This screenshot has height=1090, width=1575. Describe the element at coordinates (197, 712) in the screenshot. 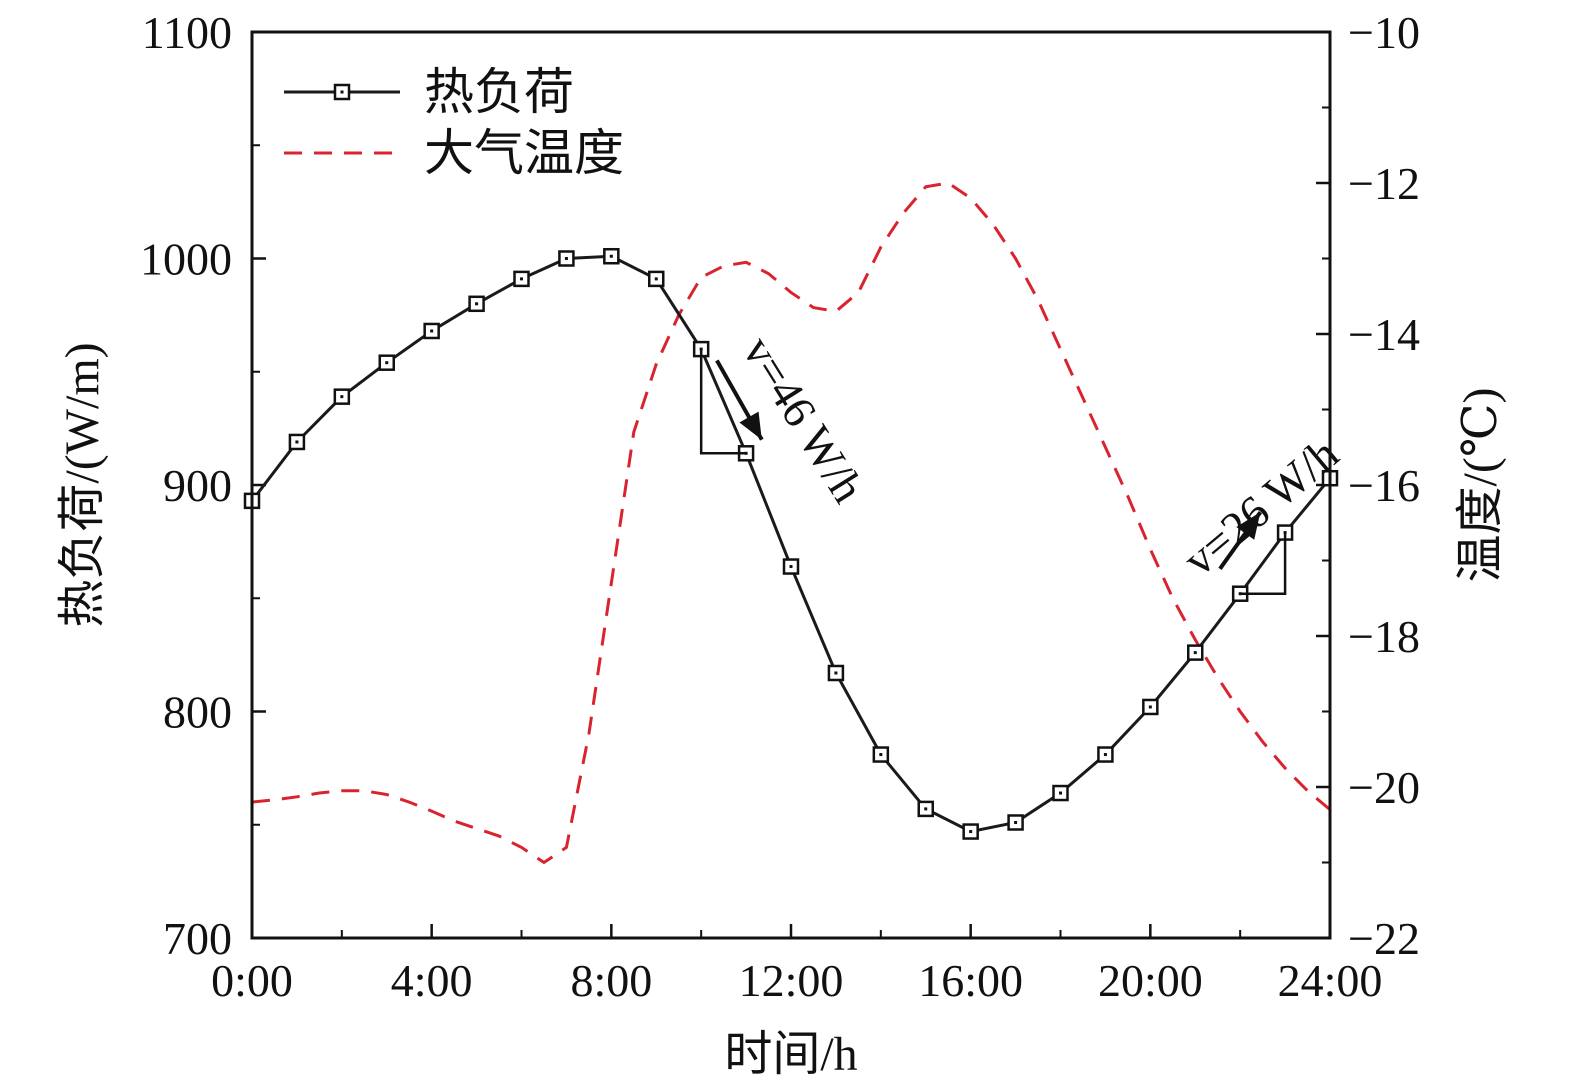

I see `y-left-tick-label: 800` at that location.